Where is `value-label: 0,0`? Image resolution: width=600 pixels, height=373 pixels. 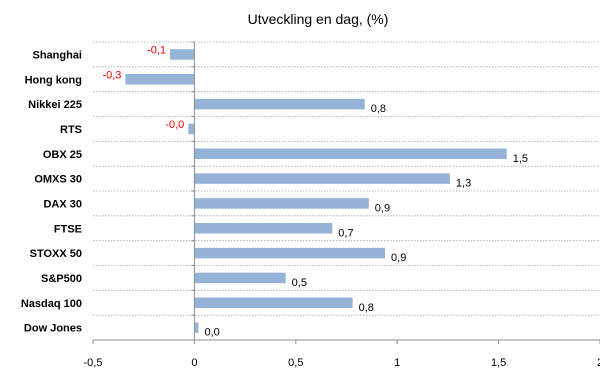 value-label: 0,0 is located at coordinates (211, 333).